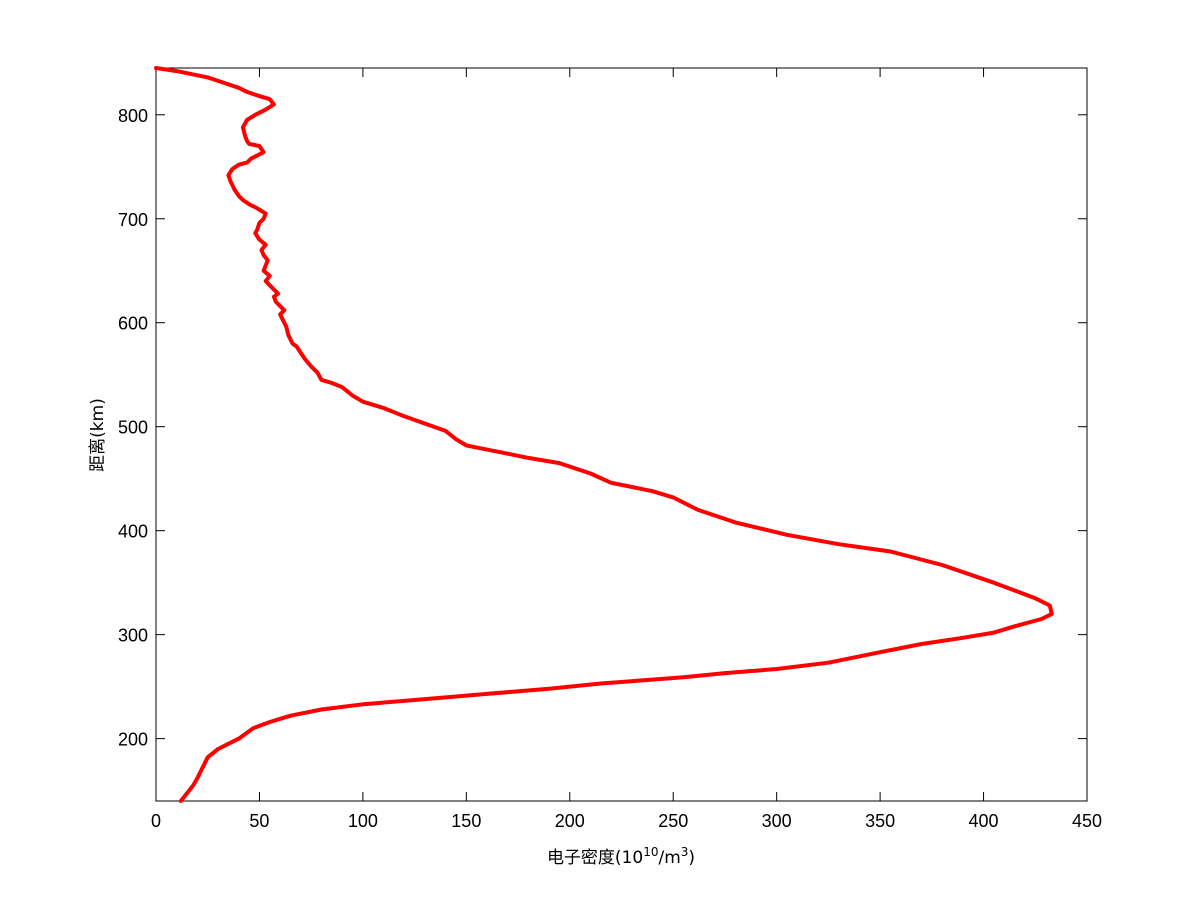 The height and width of the screenshot is (901, 1201). What do you see at coordinates (98, 435) in the screenshot?
I see `y-axis-label: 距离(km)` at bounding box center [98, 435].